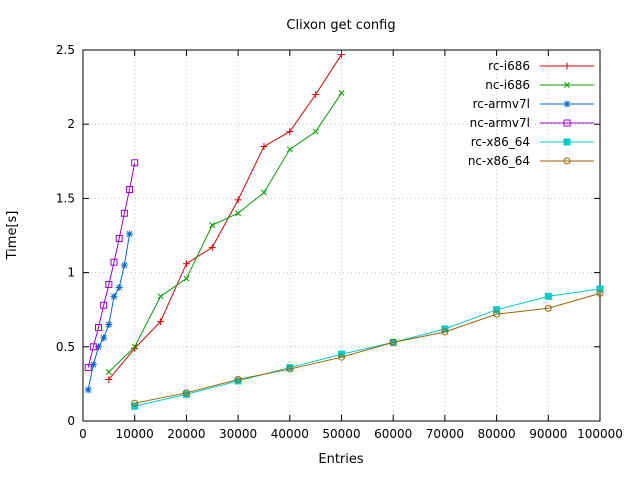  Describe the element at coordinates (445, 434) in the screenshot. I see `x-tick-label: 70000` at that location.